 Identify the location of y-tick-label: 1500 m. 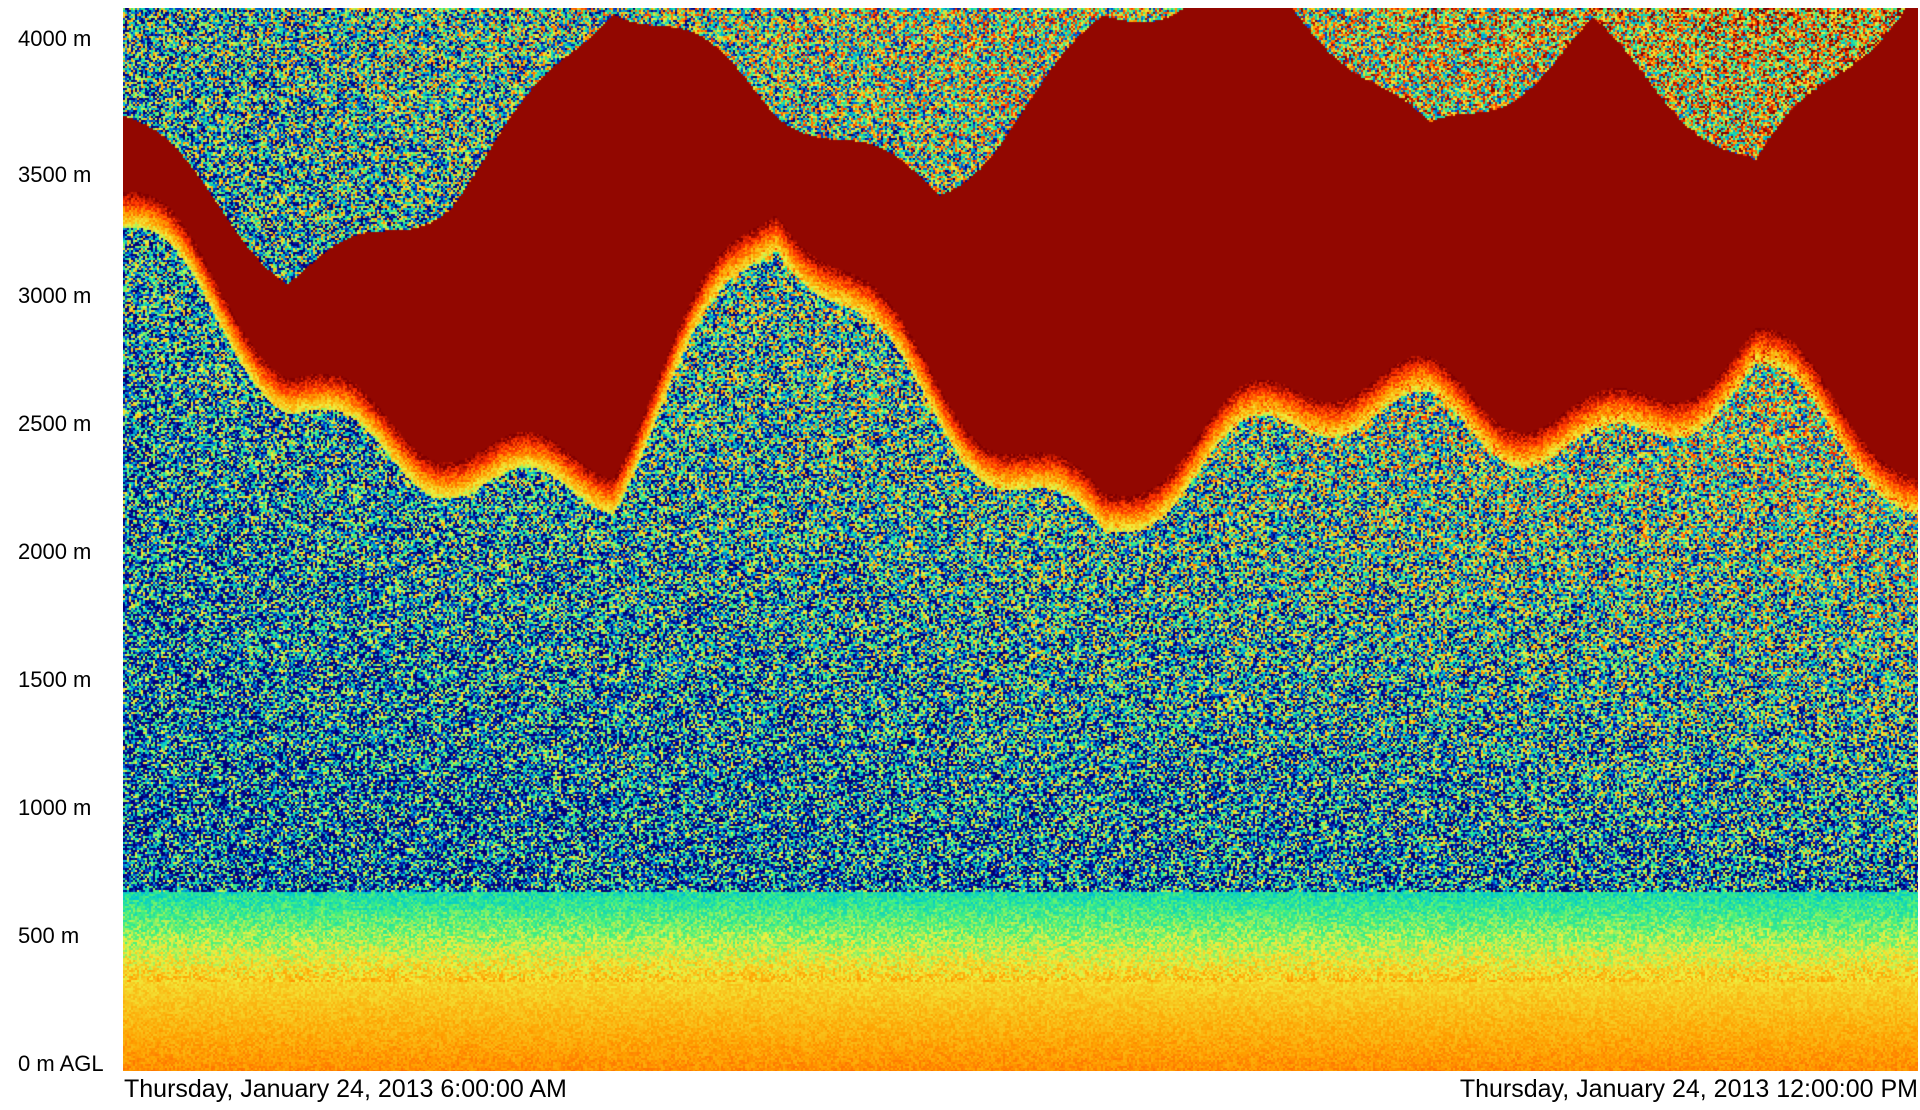
(55, 679).